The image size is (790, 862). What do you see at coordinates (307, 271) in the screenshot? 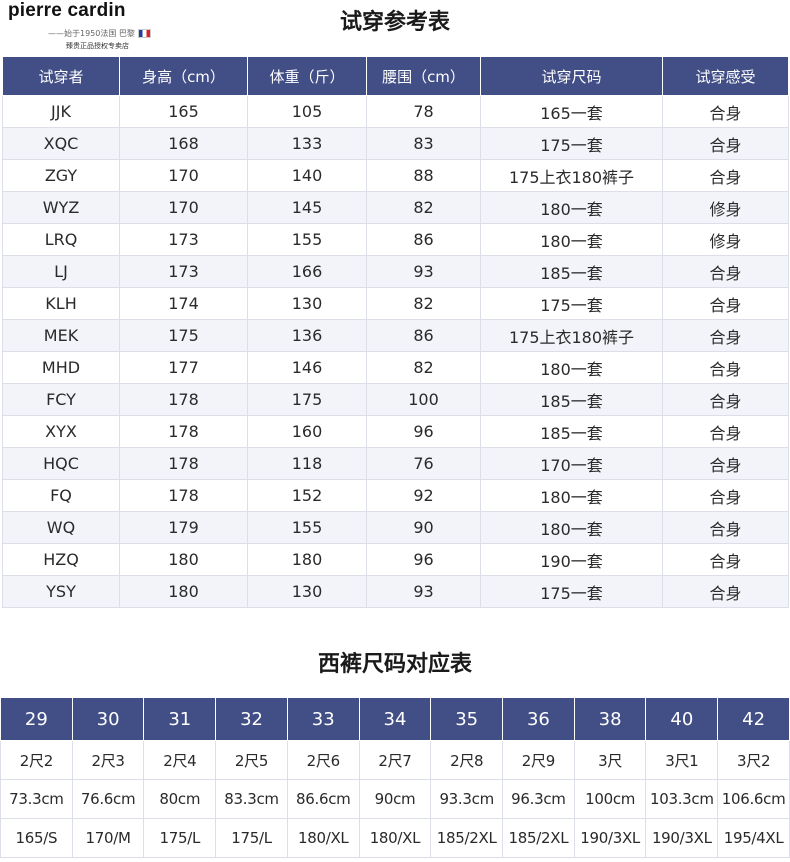
I see `cell-weight: 166` at bounding box center [307, 271].